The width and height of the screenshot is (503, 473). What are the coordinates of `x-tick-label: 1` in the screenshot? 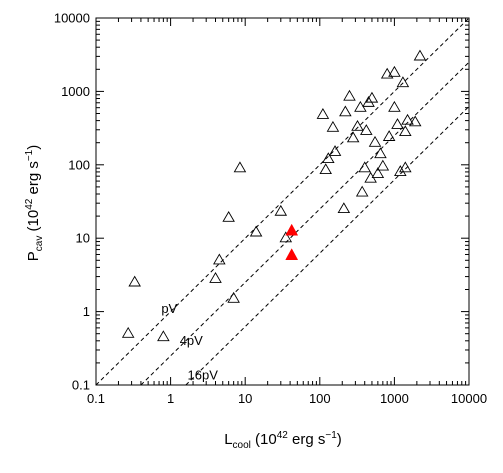 It's located at (170, 398).